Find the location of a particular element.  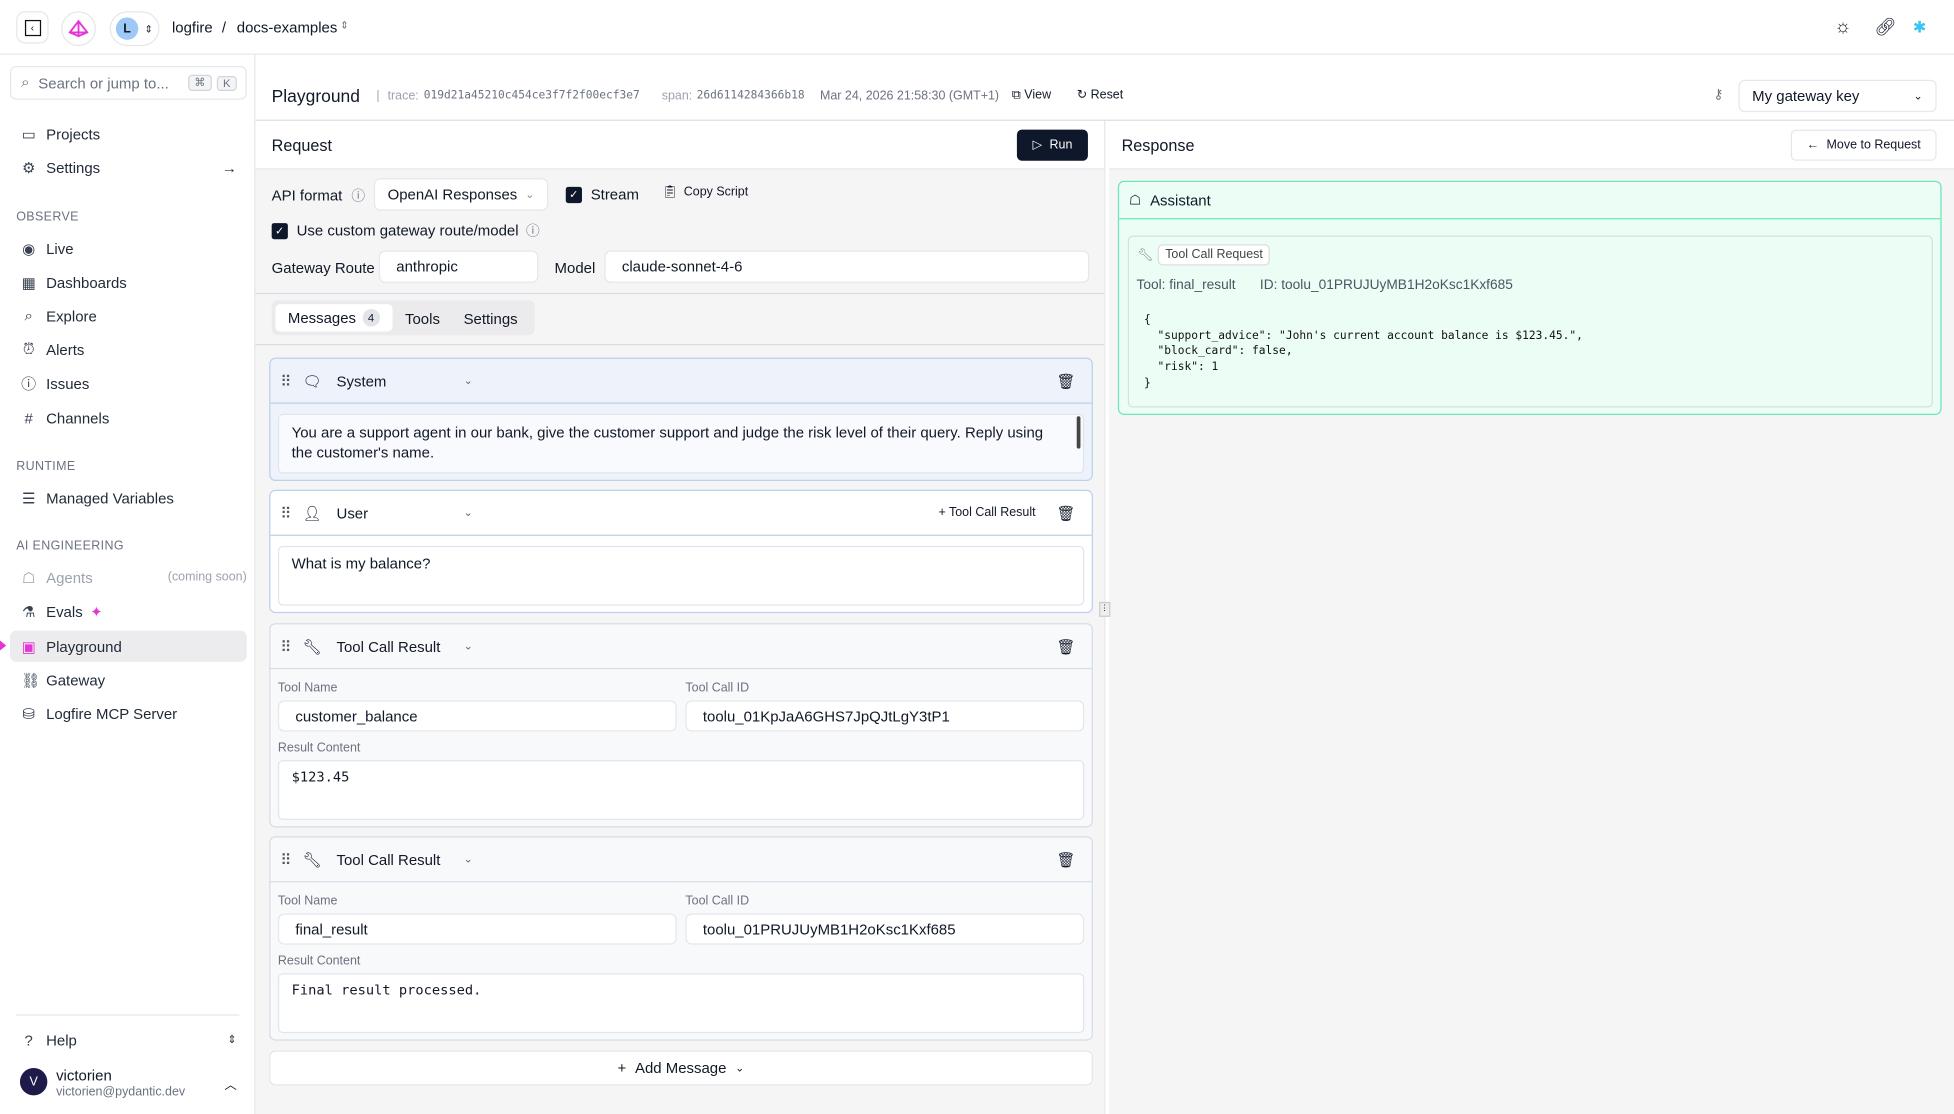

add-message-button: + Add Message ⌄ is located at coordinates (681, 1068).